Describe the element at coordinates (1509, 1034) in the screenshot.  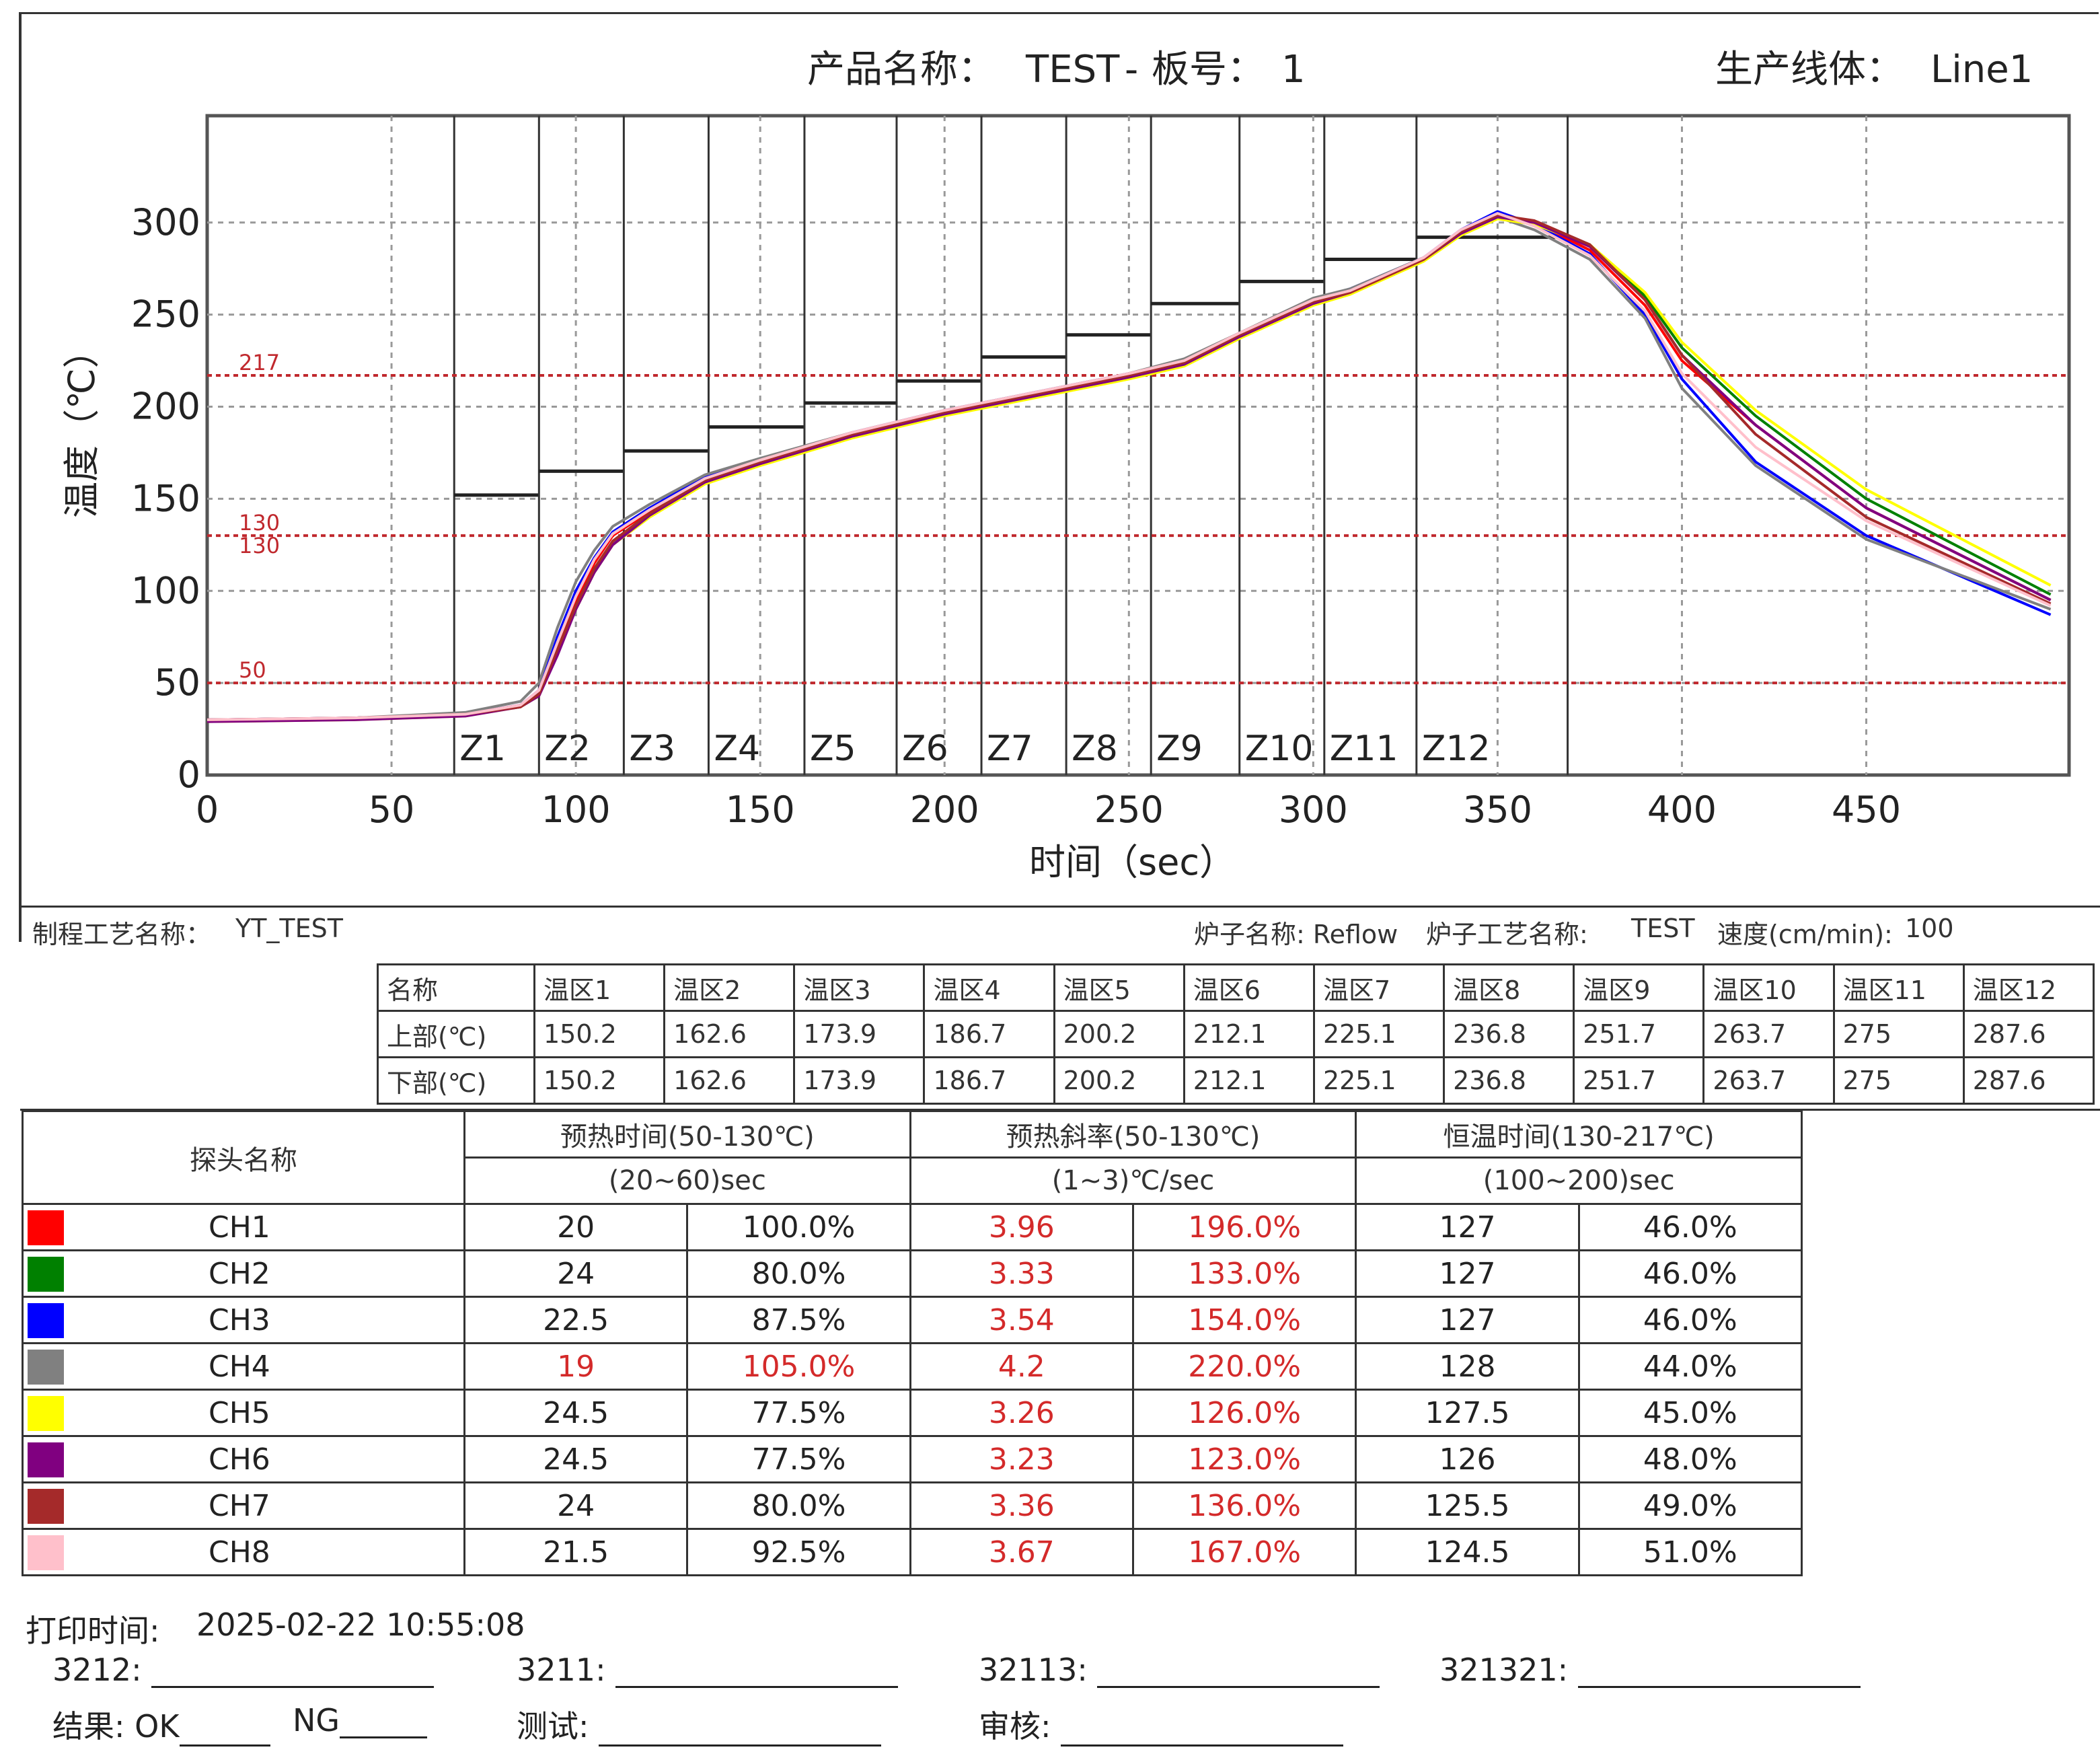
I see `upper-temp-cell: 236.8` at that location.